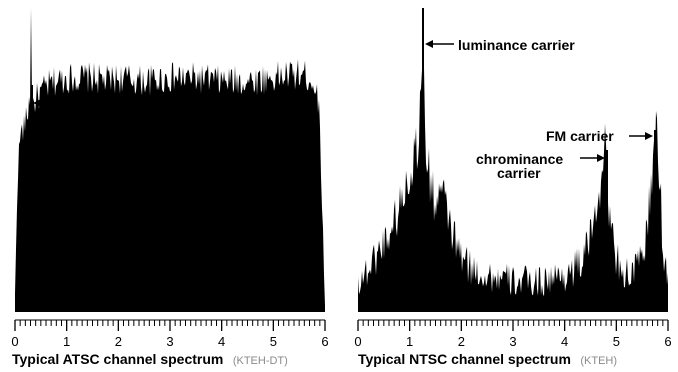 The image size is (678, 372). Describe the element at coordinates (409, 341) in the screenshot. I see `ntsc-tick-label-1: 1` at that location.